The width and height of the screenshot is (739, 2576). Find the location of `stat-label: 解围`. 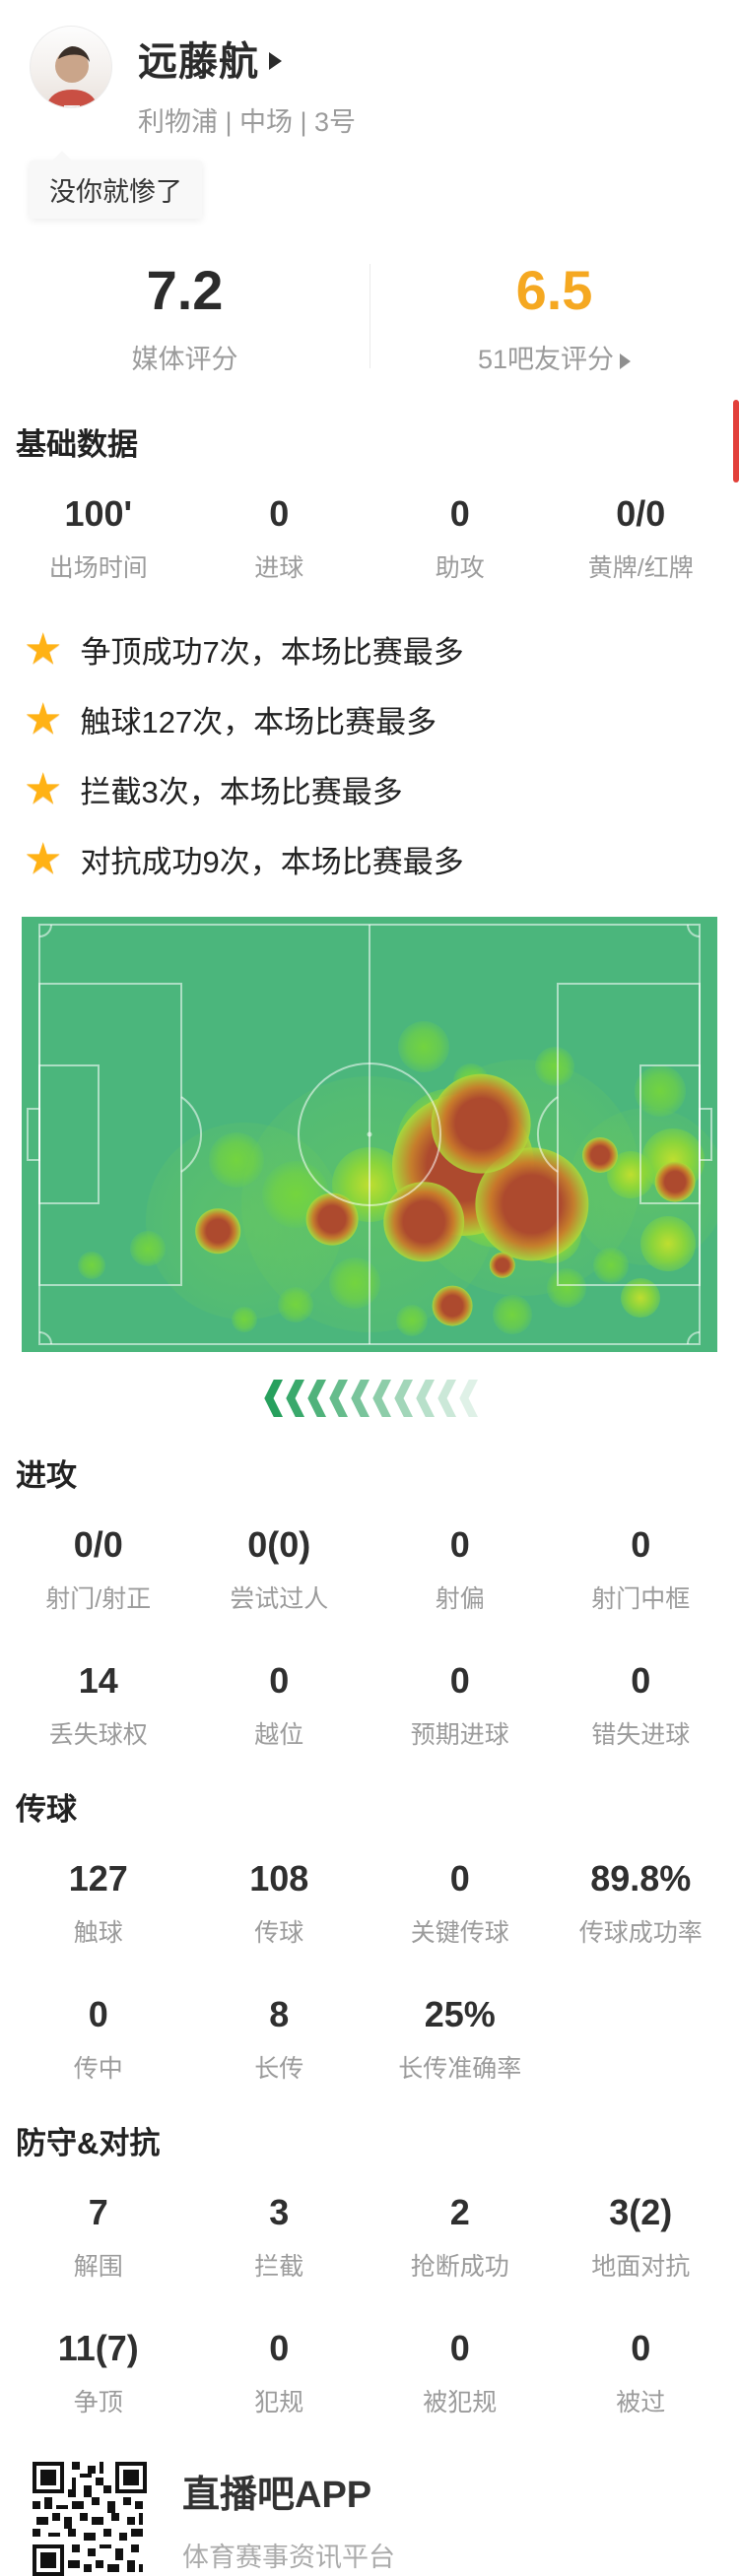

stat-label: 解围 is located at coordinates (98, 2267).